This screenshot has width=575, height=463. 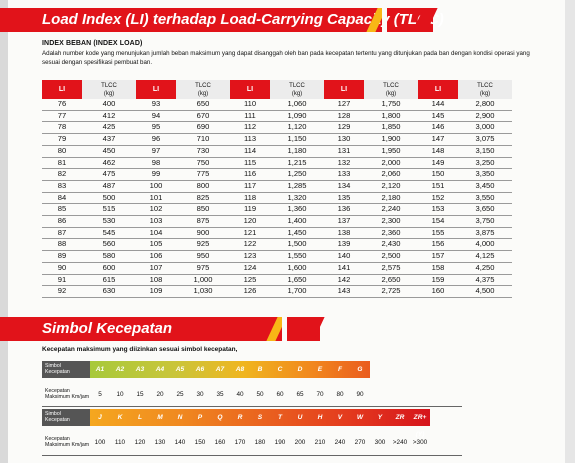 What do you see at coordinates (62, 116) in the screenshot?
I see `li-value: 77` at bounding box center [62, 116].